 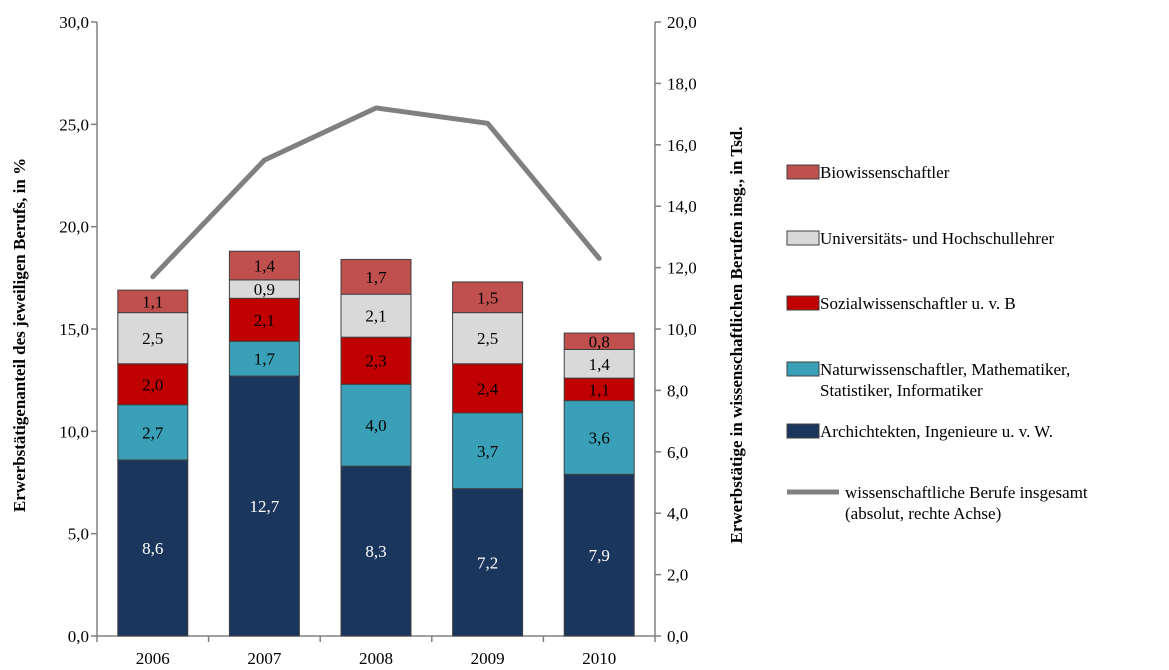 I want to click on y-tick-label: 20,0, so click(x=74, y=227).